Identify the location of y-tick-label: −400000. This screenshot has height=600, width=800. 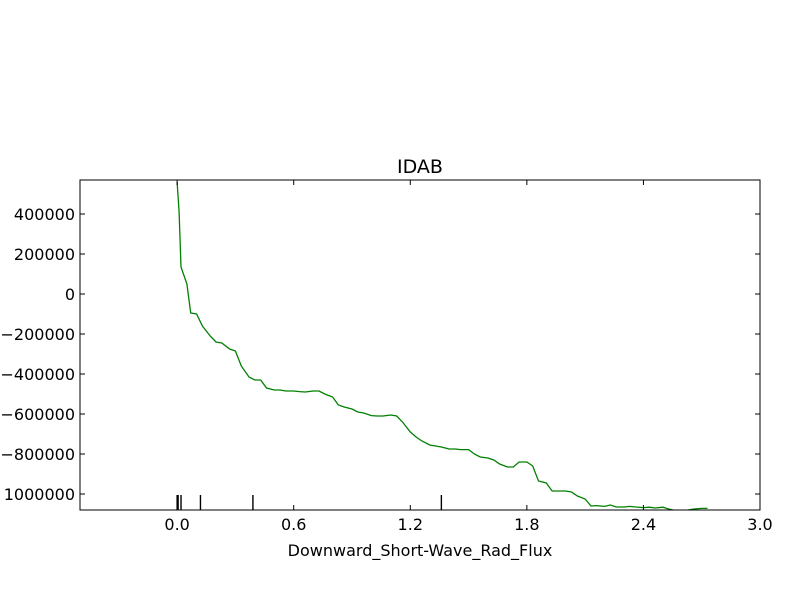
(38, 374).